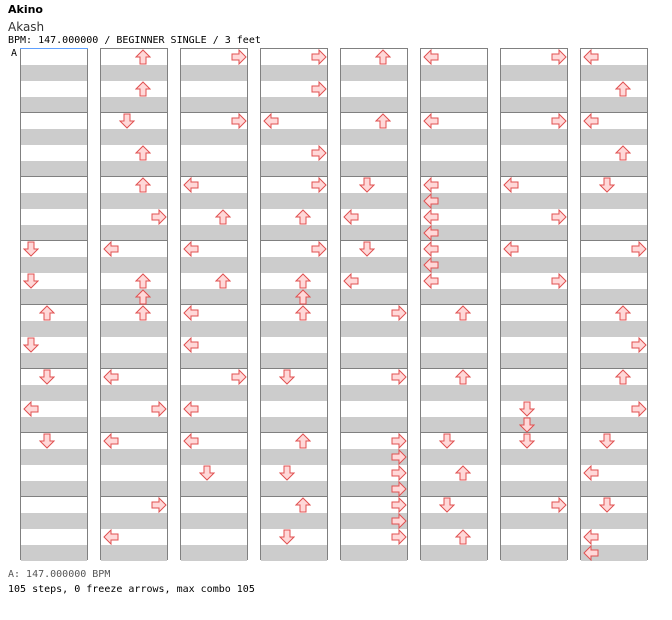  Describe the element at coordinates (14, 53) in the screenshot. I see `bpm-marker: A` at that location.